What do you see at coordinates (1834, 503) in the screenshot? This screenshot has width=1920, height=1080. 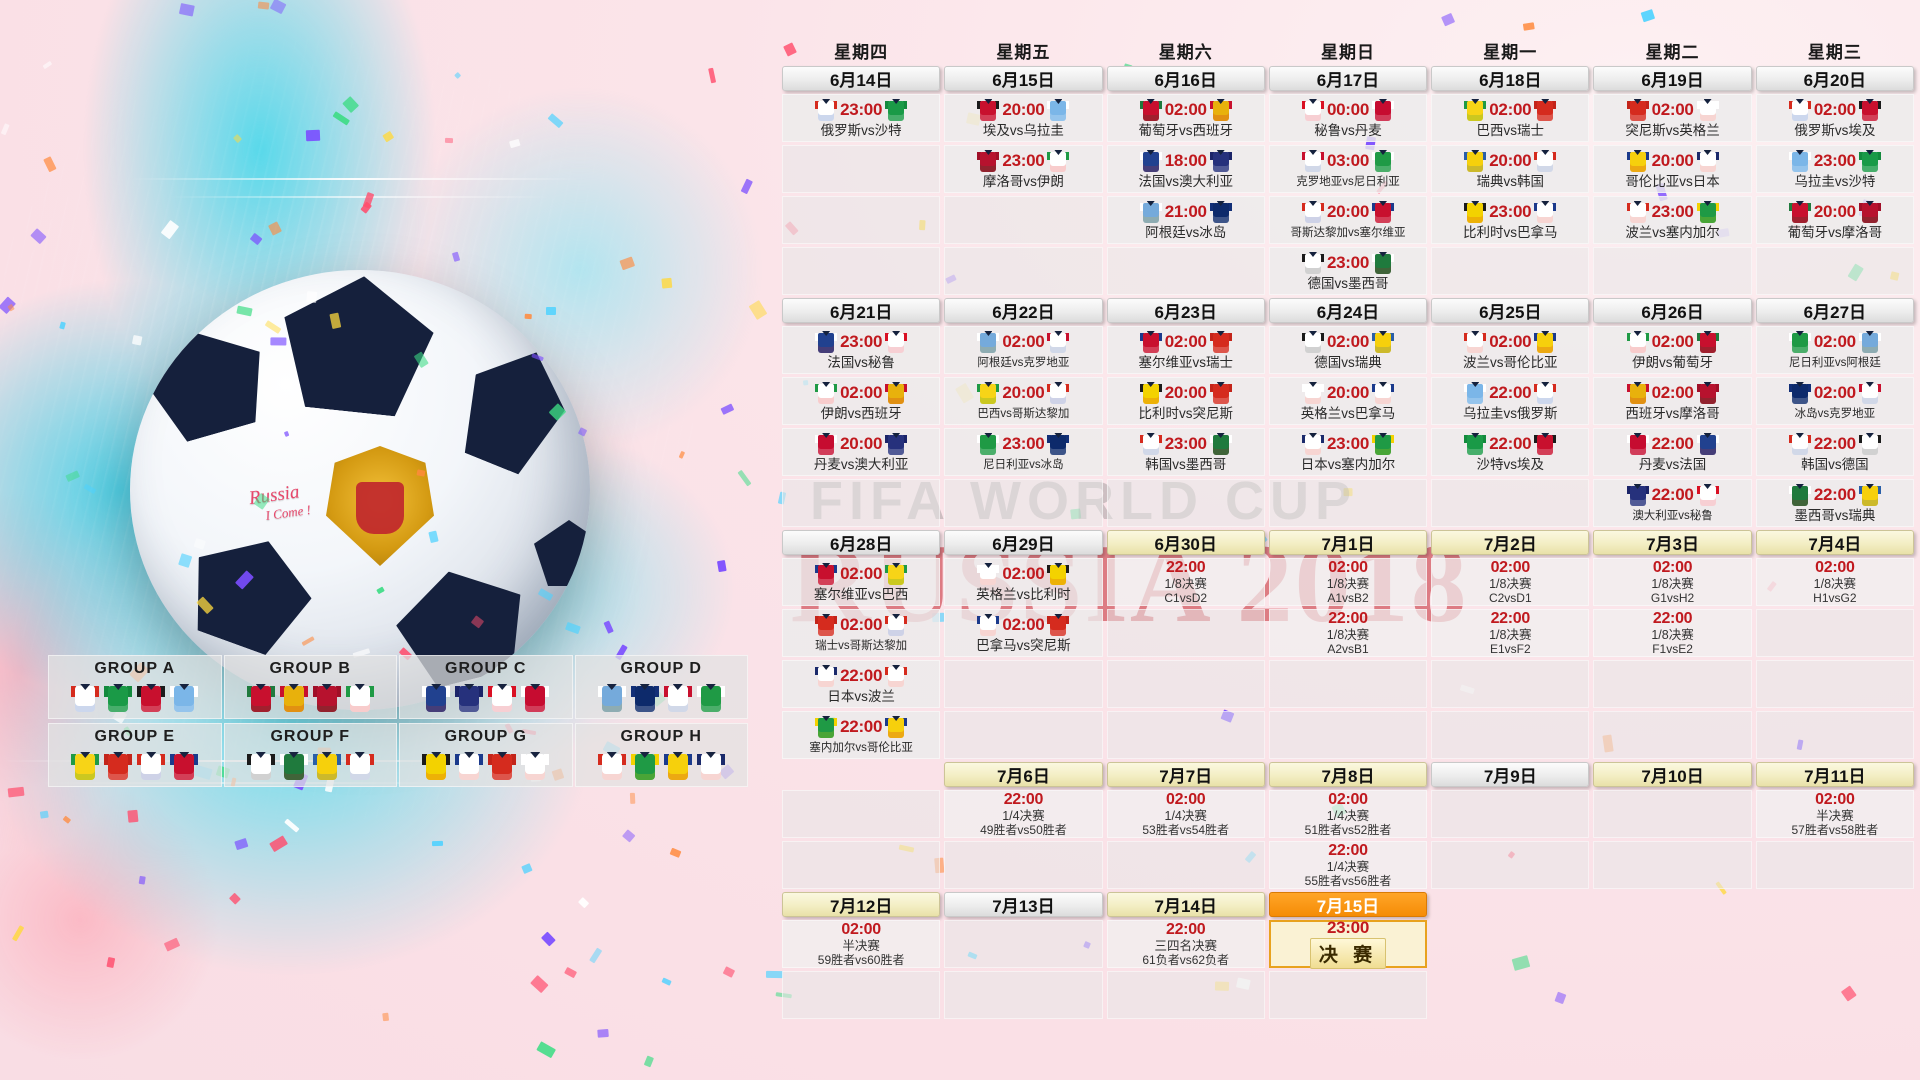 I see `match-cell: 22:00 墨西哥vs瑞典` at bounding box center [1834, 503].